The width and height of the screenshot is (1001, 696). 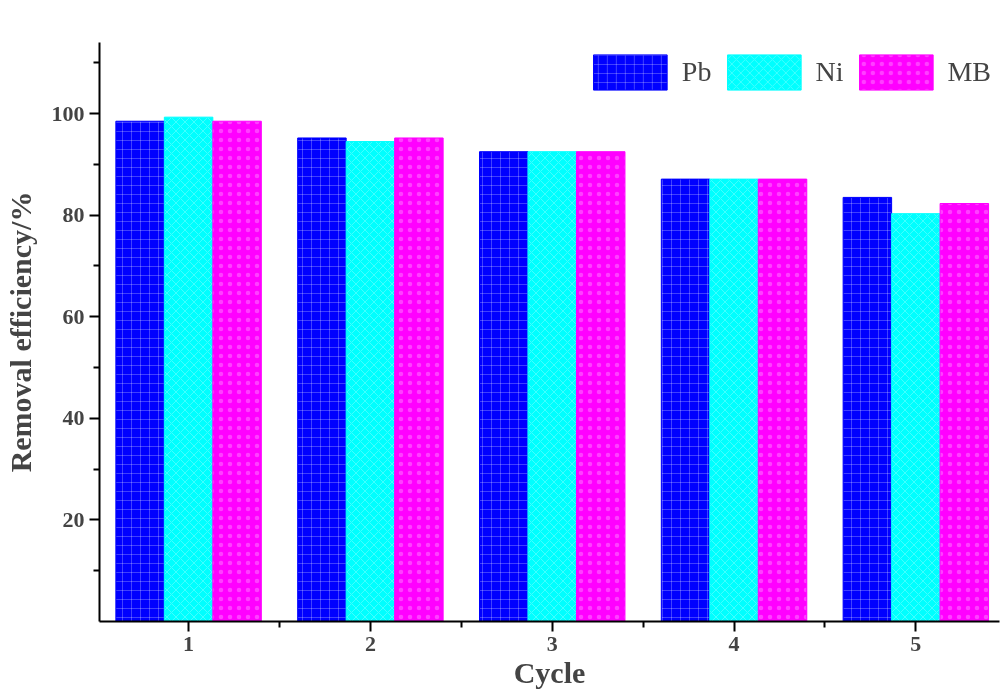 What do you see at coordinates (829, 72) in the screenshot?
I see `legend-label: Ni` at bounding box center [829, 72].